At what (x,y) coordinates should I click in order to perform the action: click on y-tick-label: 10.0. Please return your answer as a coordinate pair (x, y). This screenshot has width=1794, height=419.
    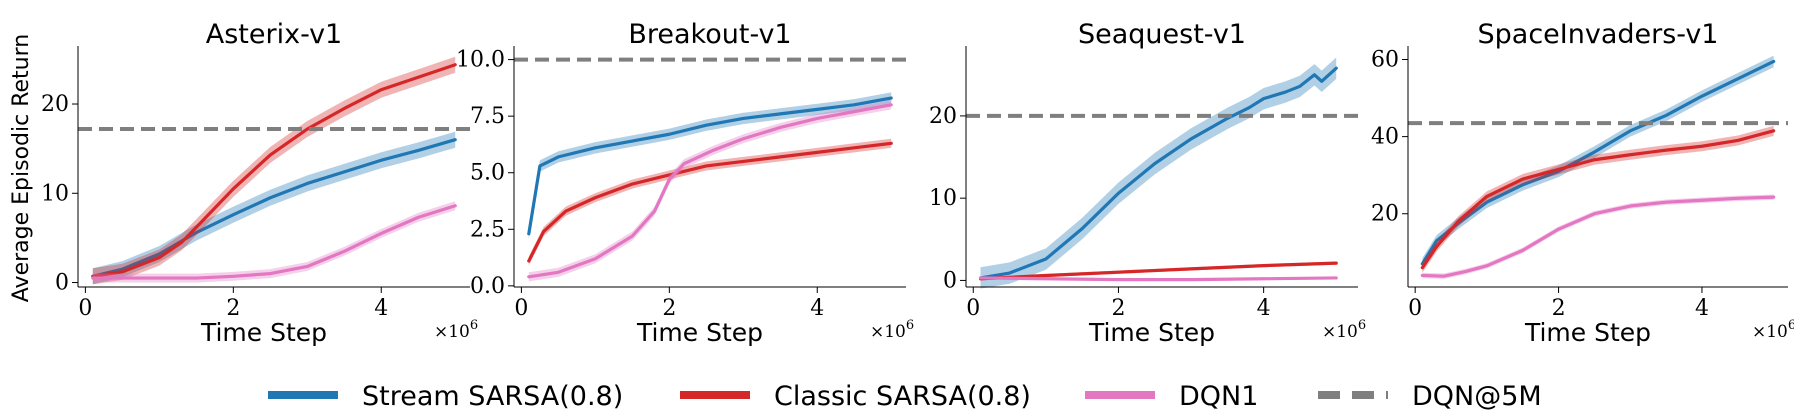
    Looking at the image, I should click on (480, 60).